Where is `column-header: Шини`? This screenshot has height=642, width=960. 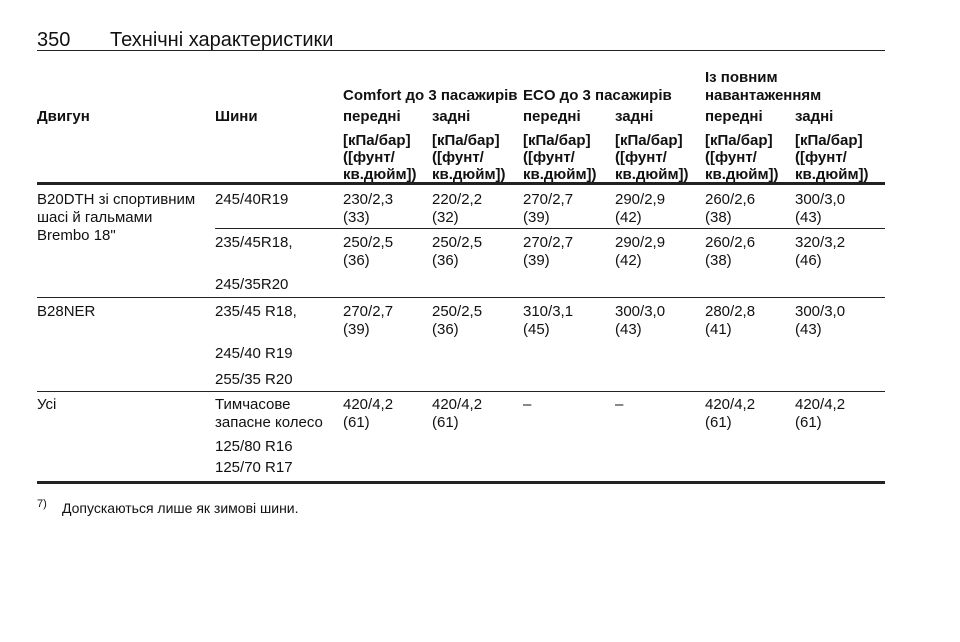 column-header: Шини is located at coordinates (236, 116).